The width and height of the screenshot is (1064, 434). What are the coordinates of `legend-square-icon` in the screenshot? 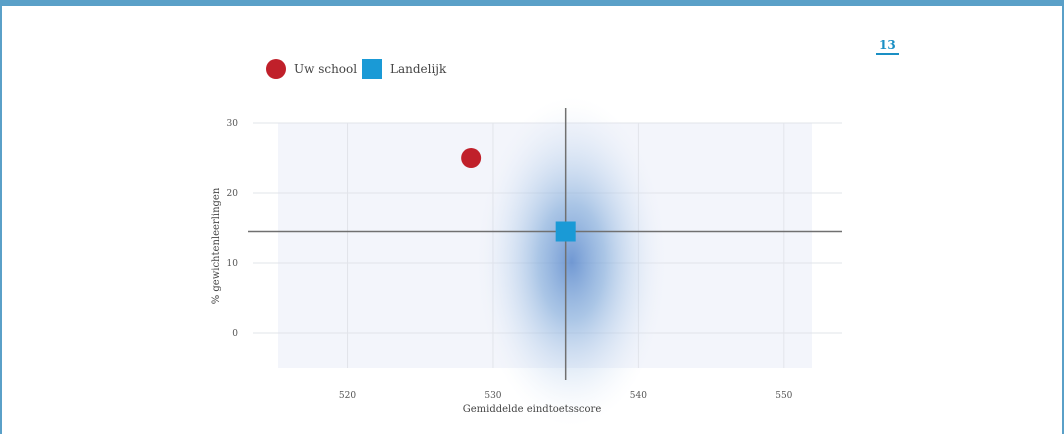 It's located at (372, 69).